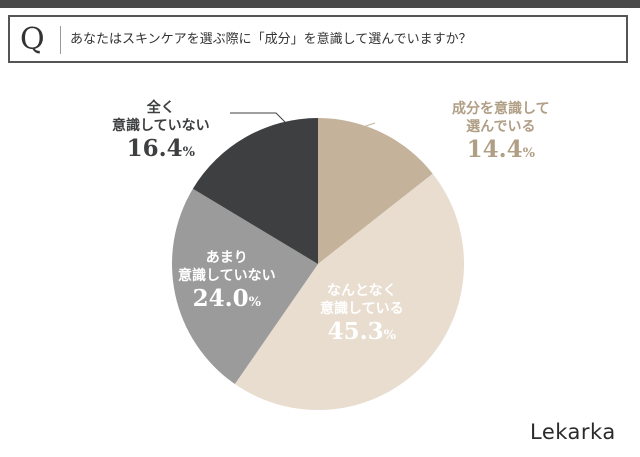 Image resolution: width=640 pixels, height=457 pixels. I want to click on slice-value-amari-num: 24.0, so click(220, 298).